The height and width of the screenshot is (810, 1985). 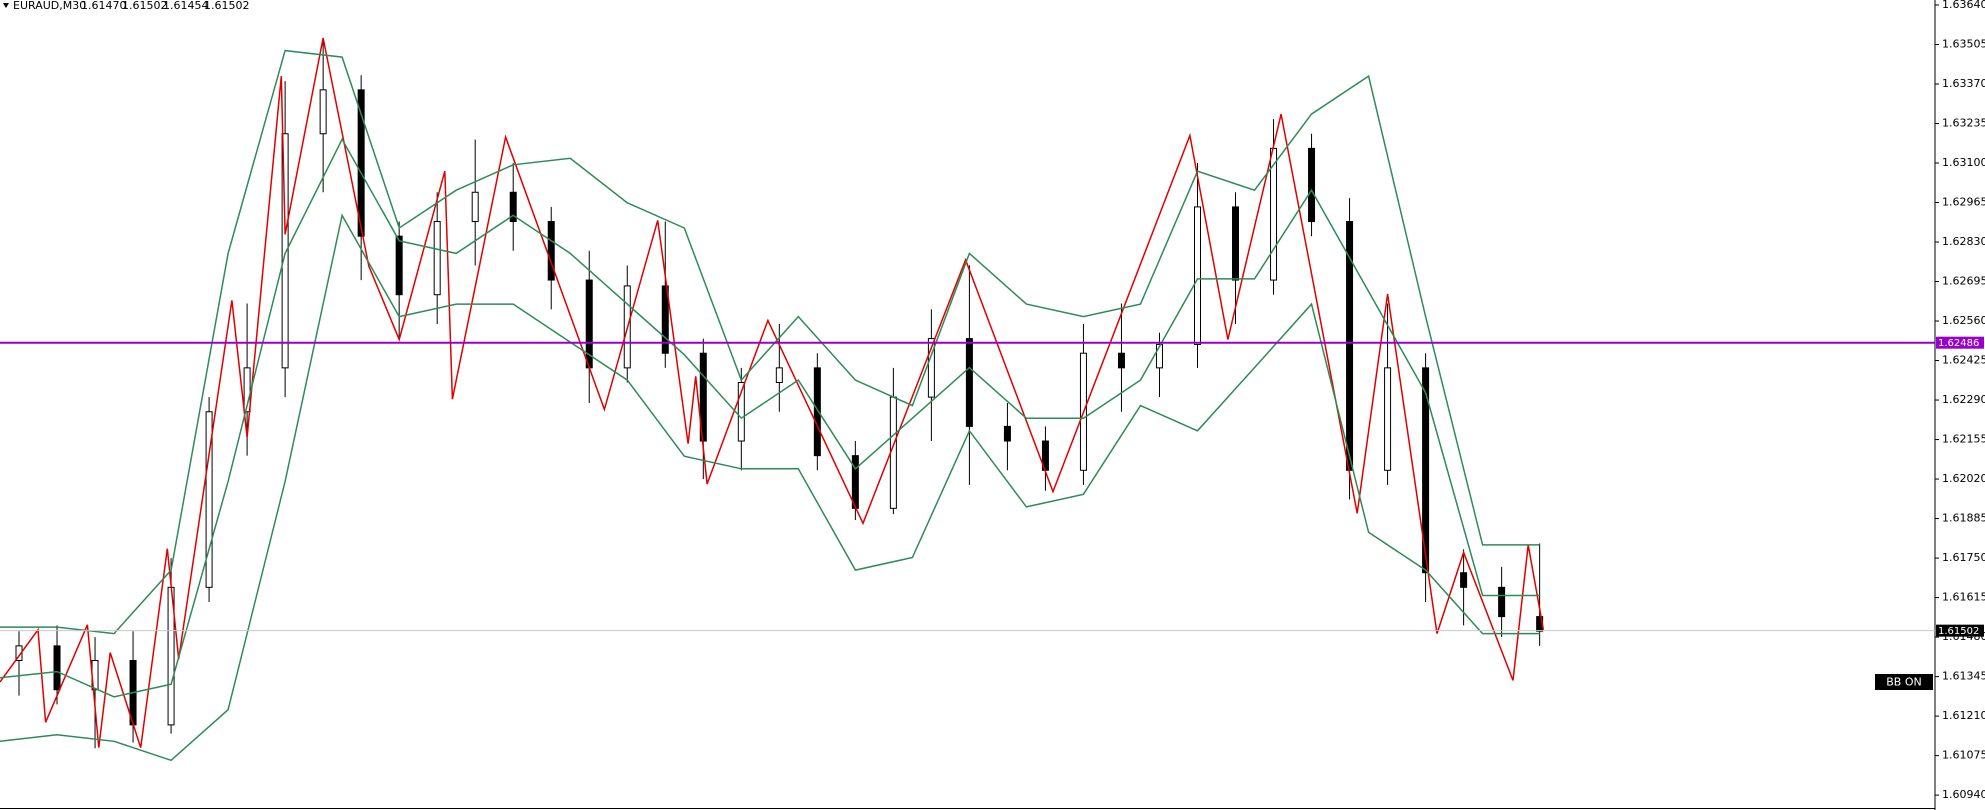 I want to click on y-tick-label: 1.61075, so click(x=1963, y=755).